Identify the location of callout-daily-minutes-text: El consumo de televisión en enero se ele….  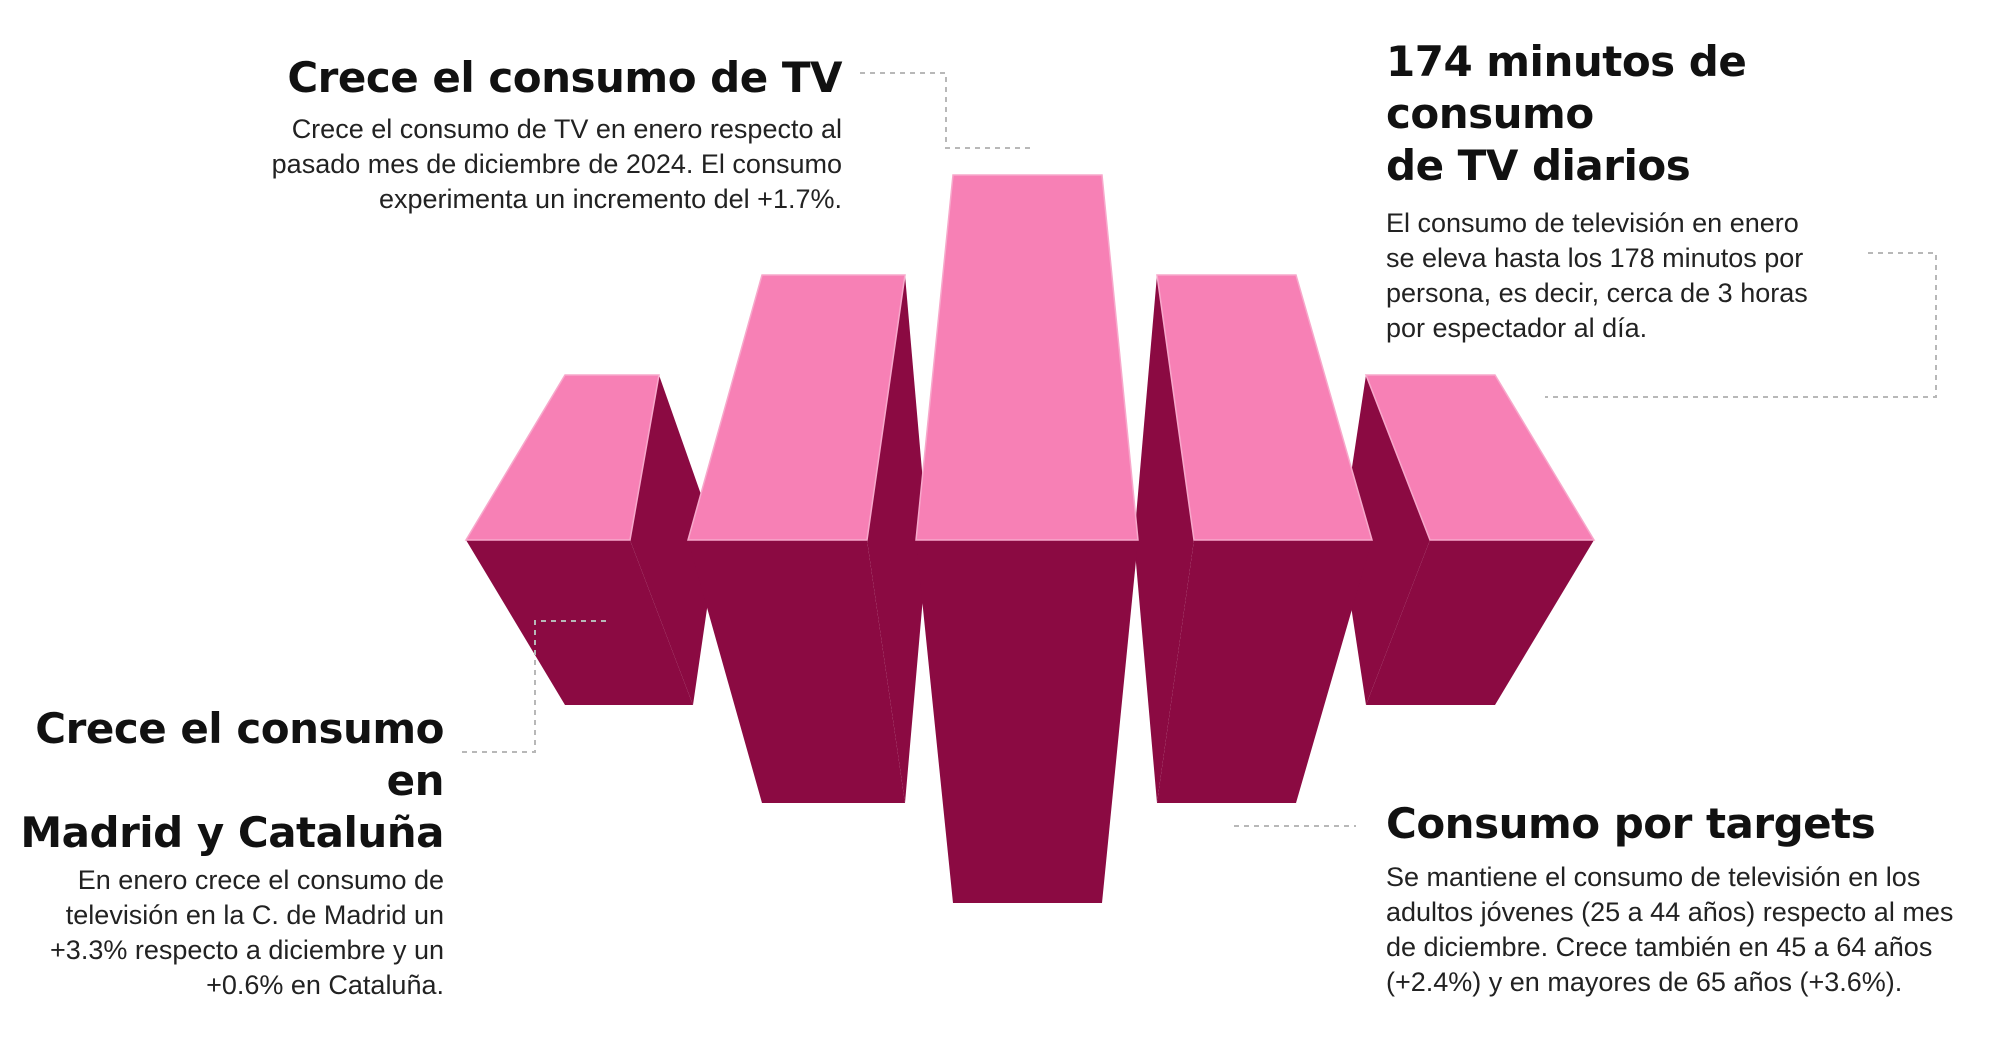
(1676, 276).